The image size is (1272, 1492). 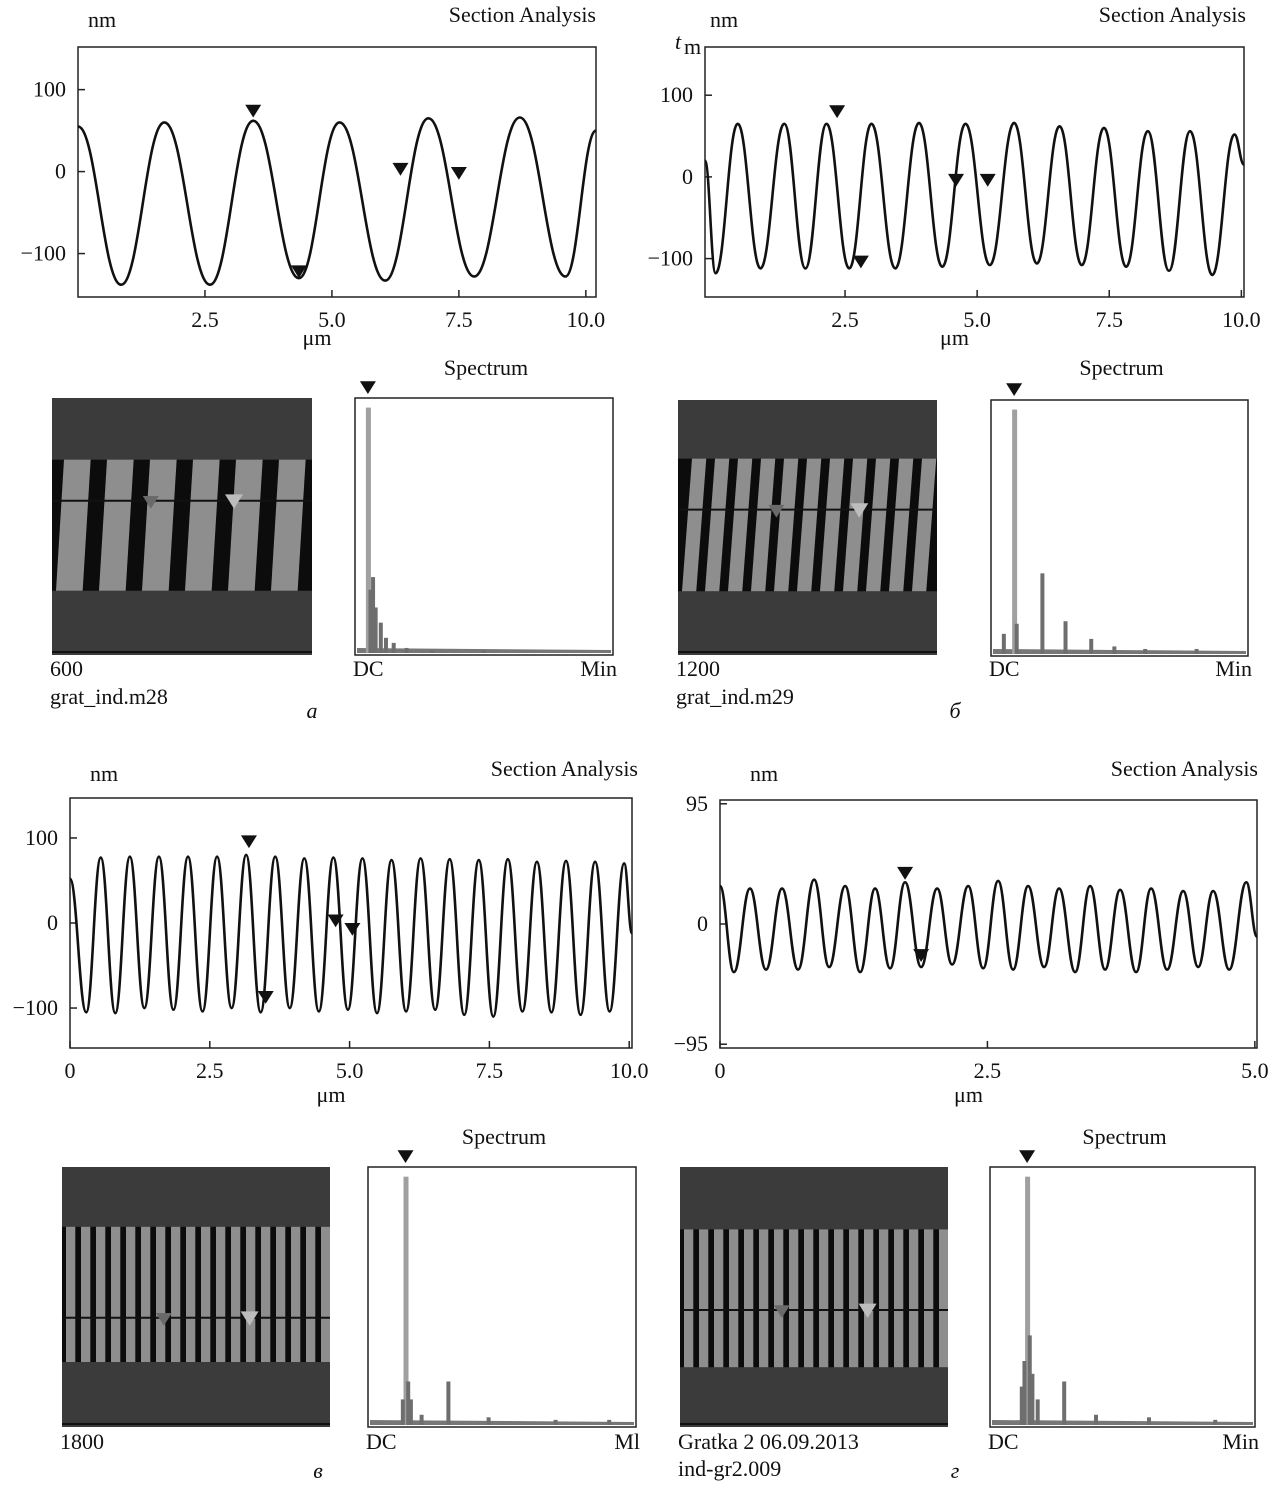 I want to click on spectrum-floor, so click(x=1119, y=651).